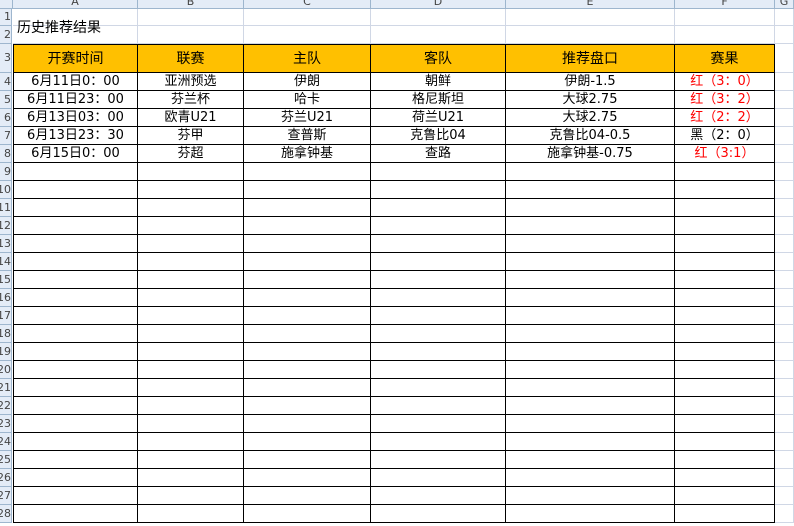 This screenshot has width=794, height=526. What do you see at coordinates (6, 424) in the screenshot?
I see `row-header: 23` at bounding box center [6, 424].